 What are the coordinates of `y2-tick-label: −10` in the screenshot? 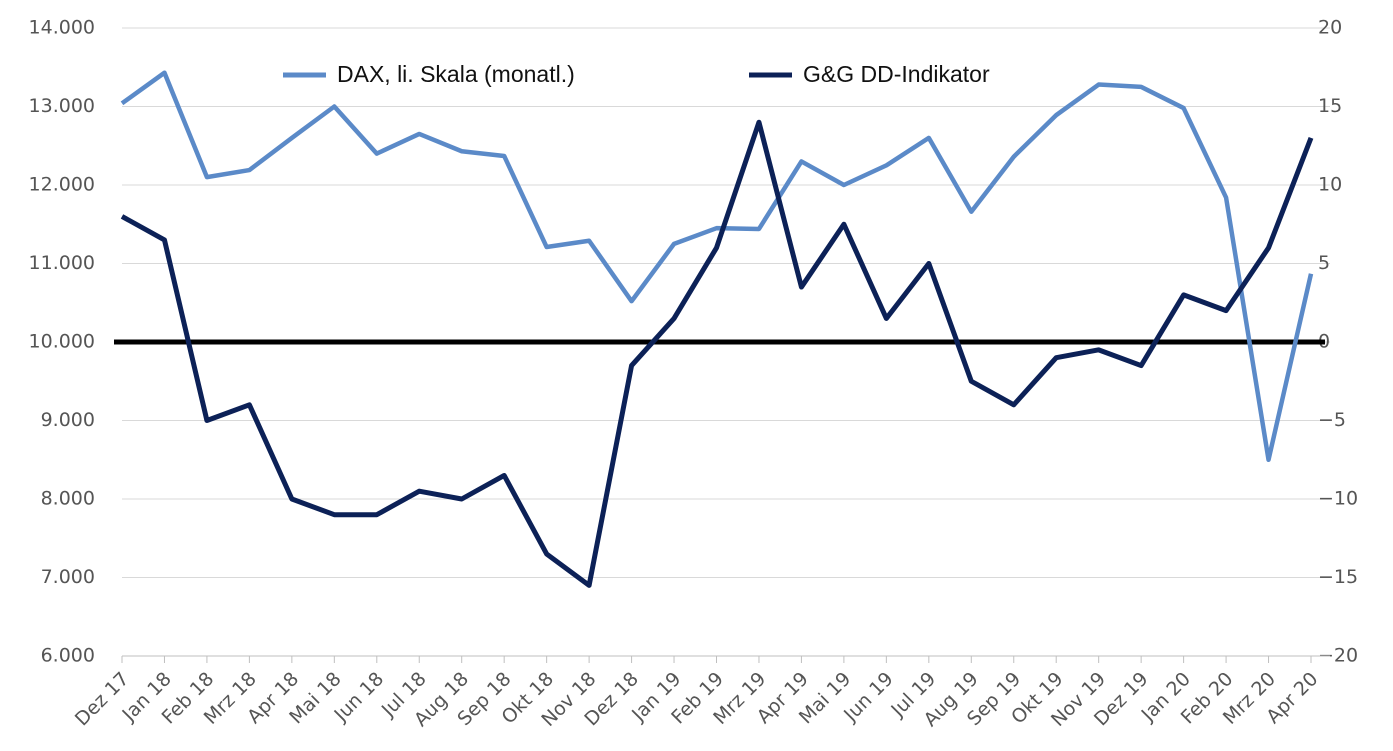 It's located at (1338, 499).